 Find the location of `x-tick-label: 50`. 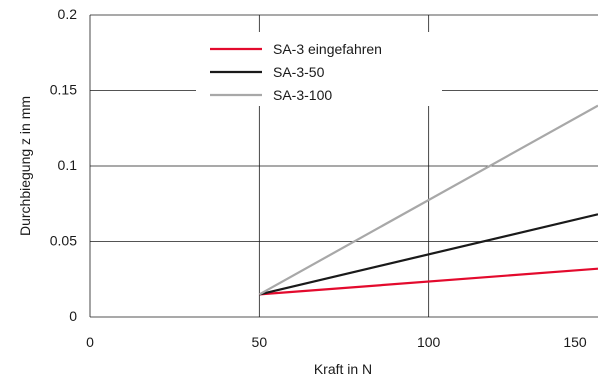

x-tick-label: 50 is located at coordinates (260, 342).